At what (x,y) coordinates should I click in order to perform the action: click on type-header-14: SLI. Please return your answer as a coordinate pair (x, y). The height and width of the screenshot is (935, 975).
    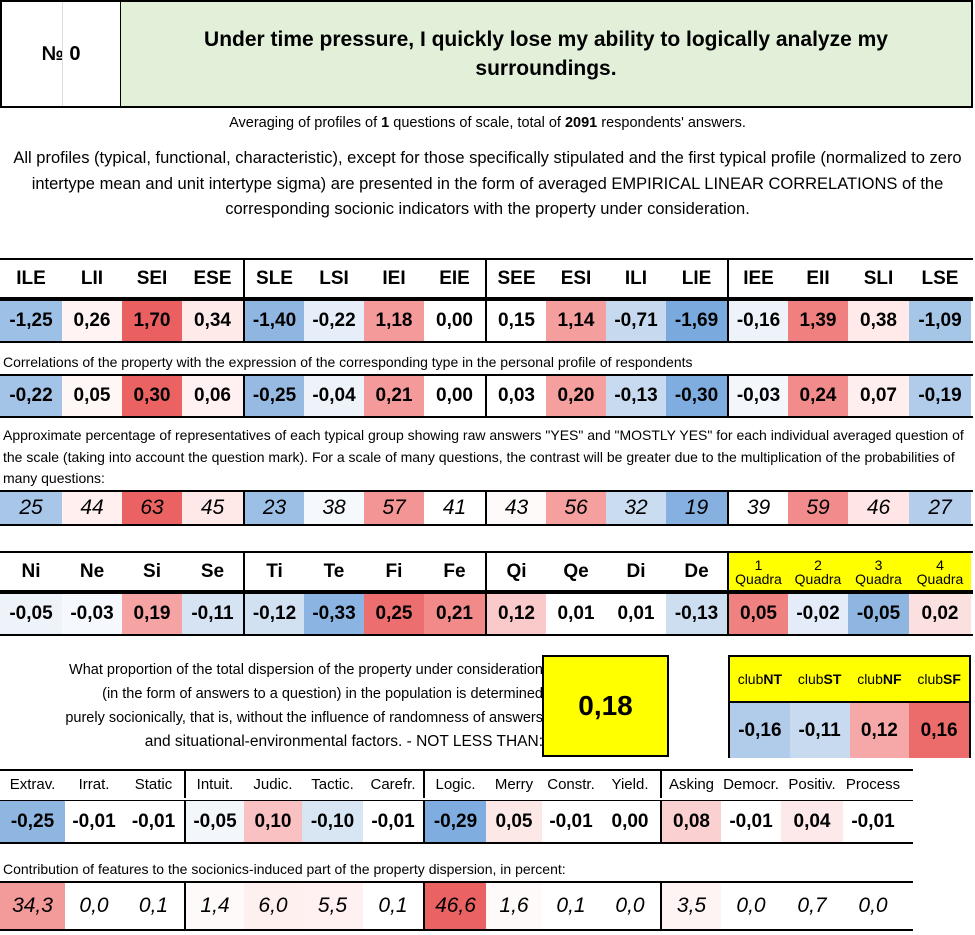
    Looking at the image, I should click on (878, 278).